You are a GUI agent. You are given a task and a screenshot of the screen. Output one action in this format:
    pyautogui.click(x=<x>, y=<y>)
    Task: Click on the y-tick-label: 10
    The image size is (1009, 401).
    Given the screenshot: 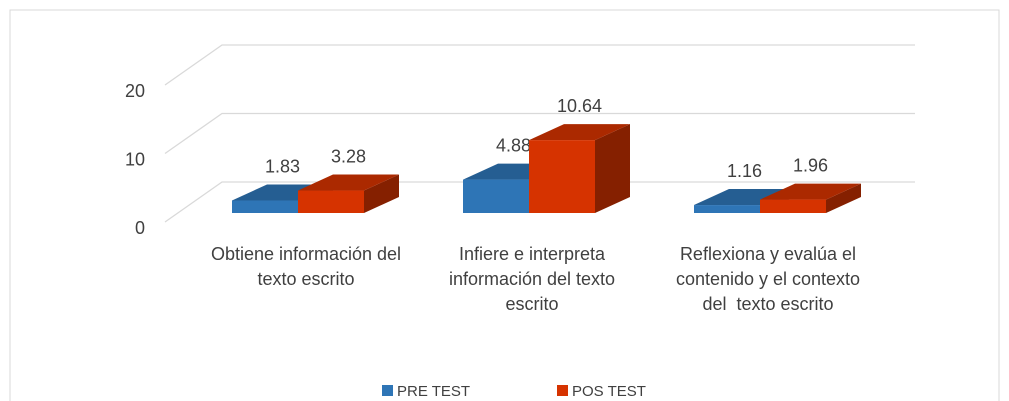 What is the action you would take?
    pyautogui.click(x=135, y=160)
    